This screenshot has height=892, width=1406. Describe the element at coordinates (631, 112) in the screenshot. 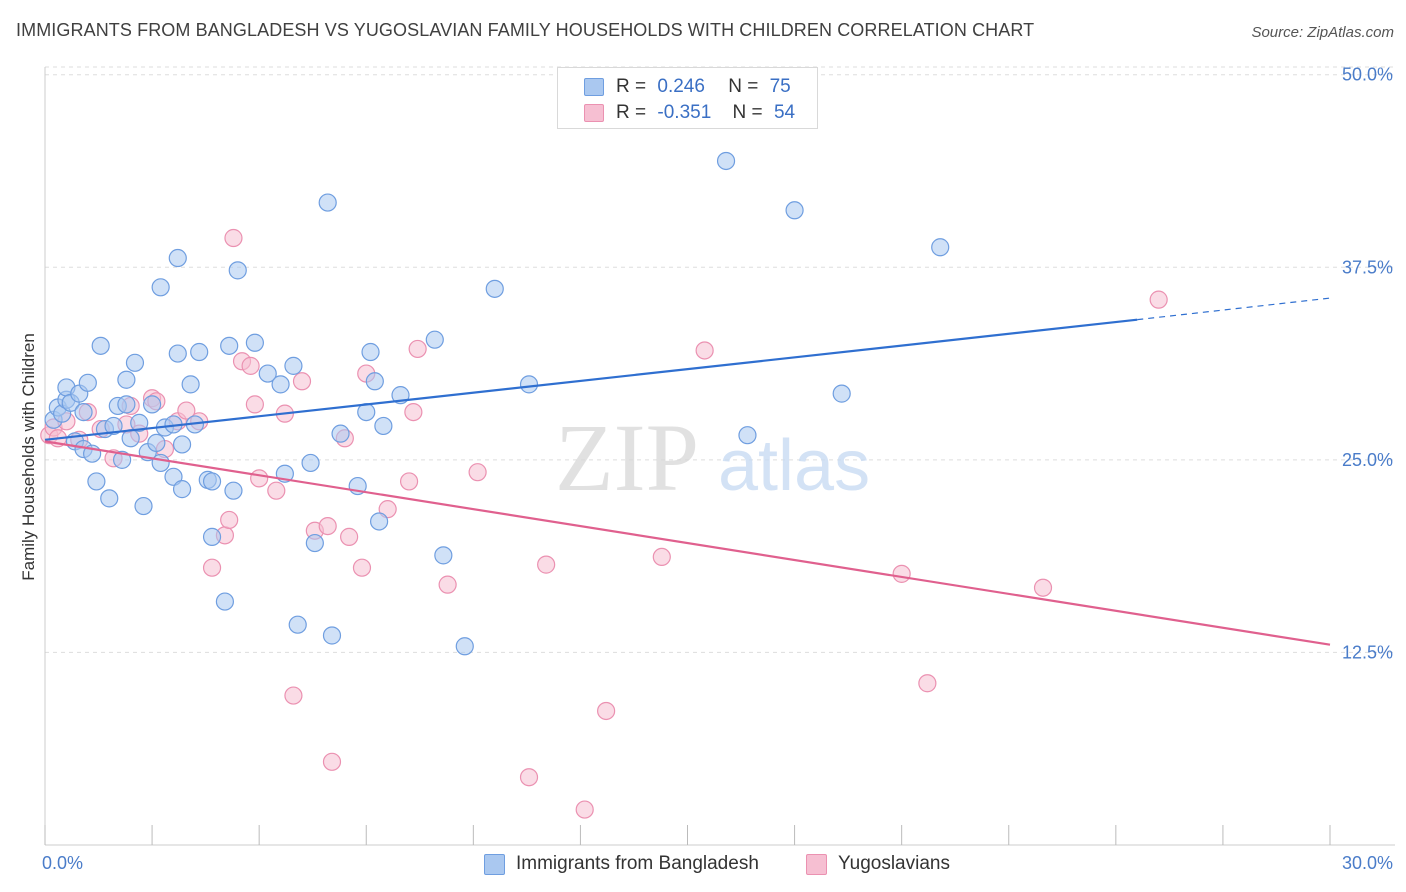

I see `r-label: R =` at that location.